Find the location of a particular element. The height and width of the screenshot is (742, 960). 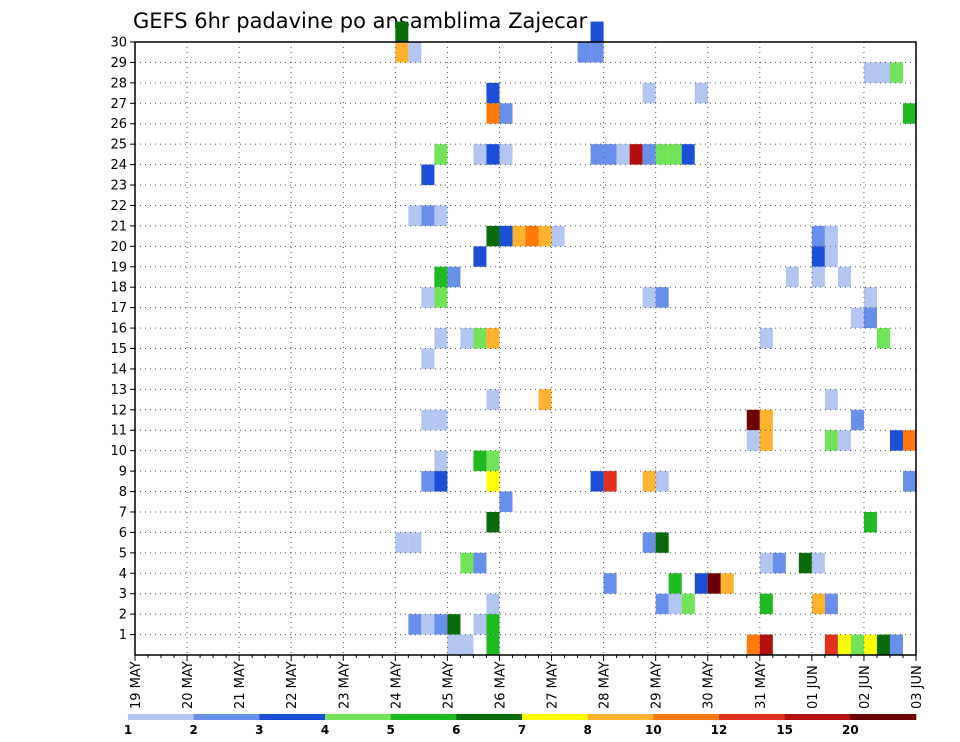

y-tick-label-16: 16 is located at coordinates (118, 329).